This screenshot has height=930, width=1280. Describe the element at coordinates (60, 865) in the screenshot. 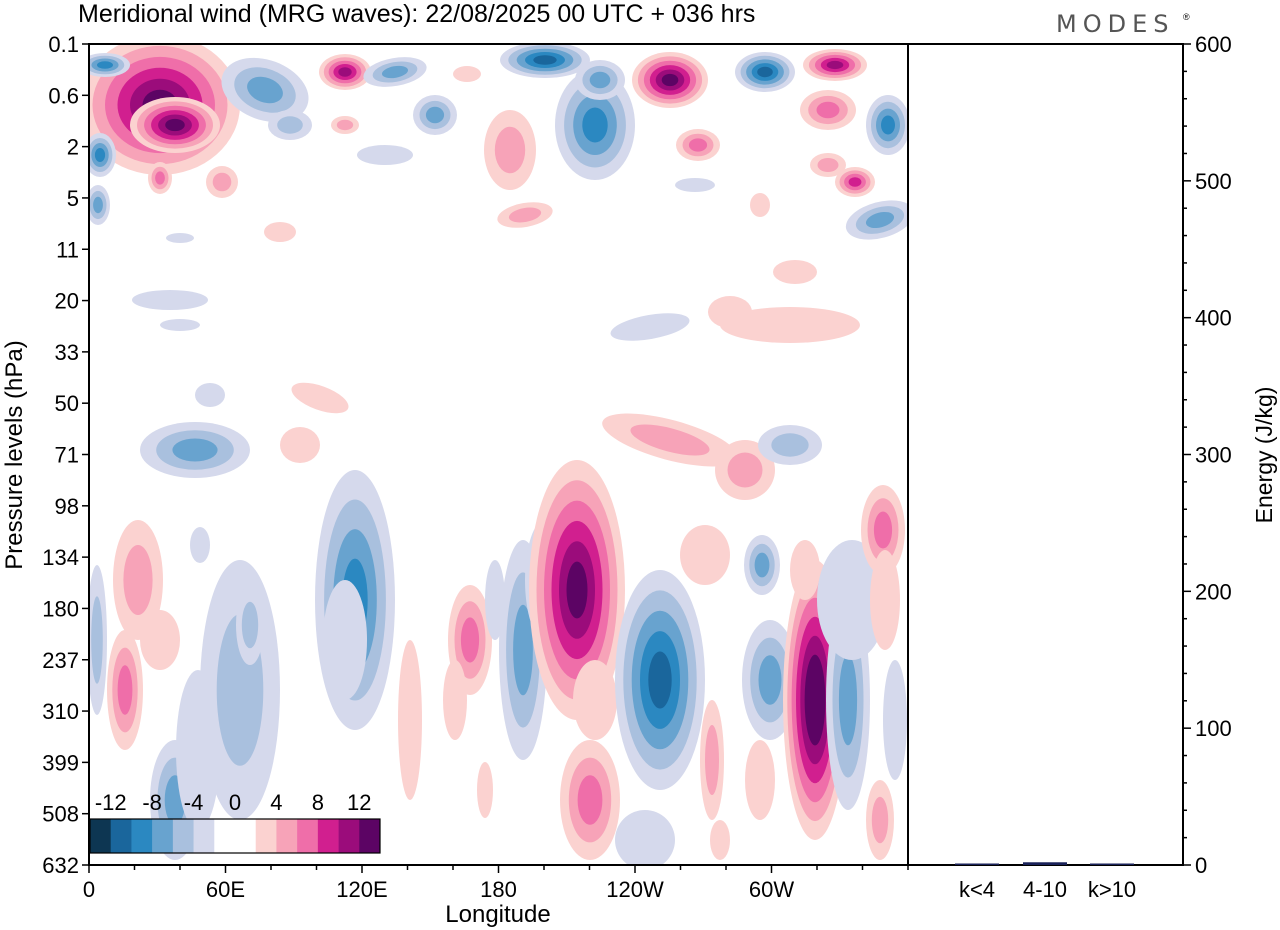

I see `y-tick-label-632: 632` at that location.